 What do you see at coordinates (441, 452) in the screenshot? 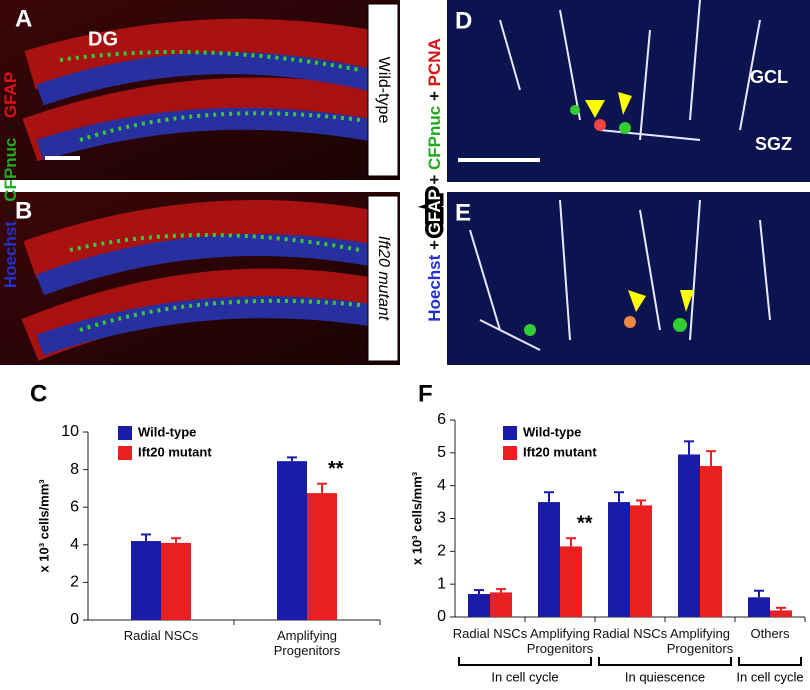
I see `y-tick-label: 5` at bounding box center [441, 452].